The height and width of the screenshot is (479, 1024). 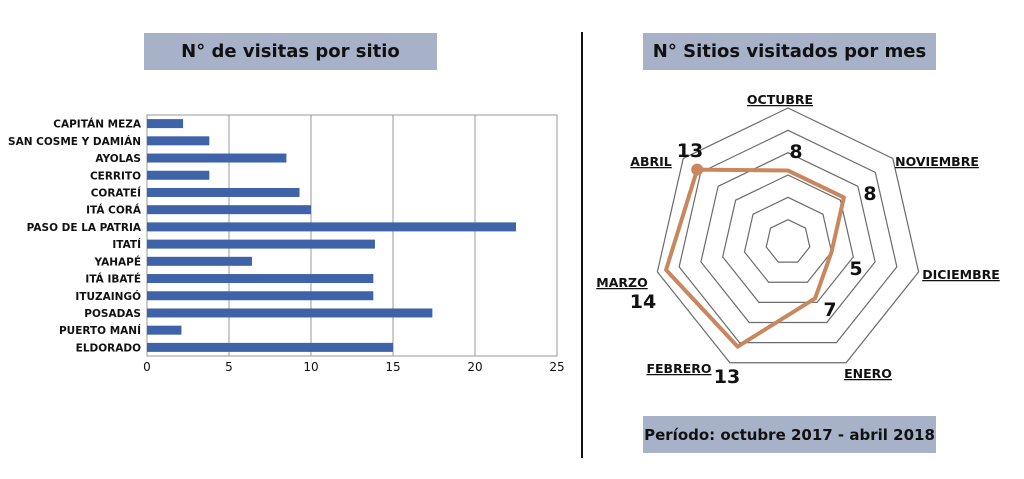 What do you see at coordinates (855, 269) in the screenshot?
I see `data-label: 5` at bounding box center [855, 269].